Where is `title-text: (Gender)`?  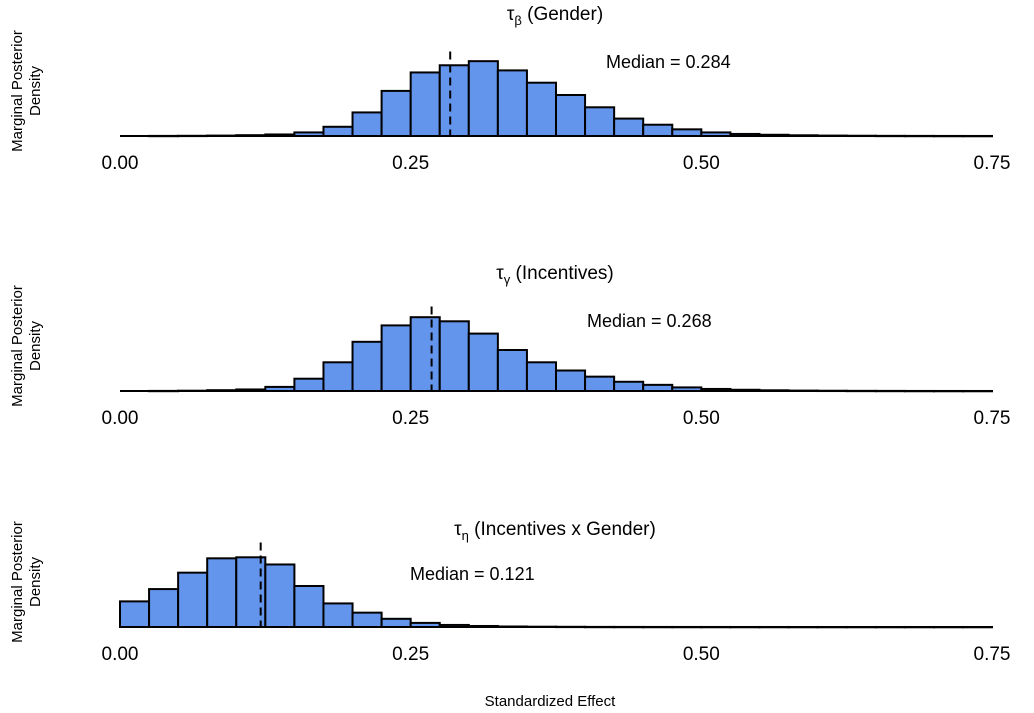
title-text: (Gender) is located at coordinates (562, 14).